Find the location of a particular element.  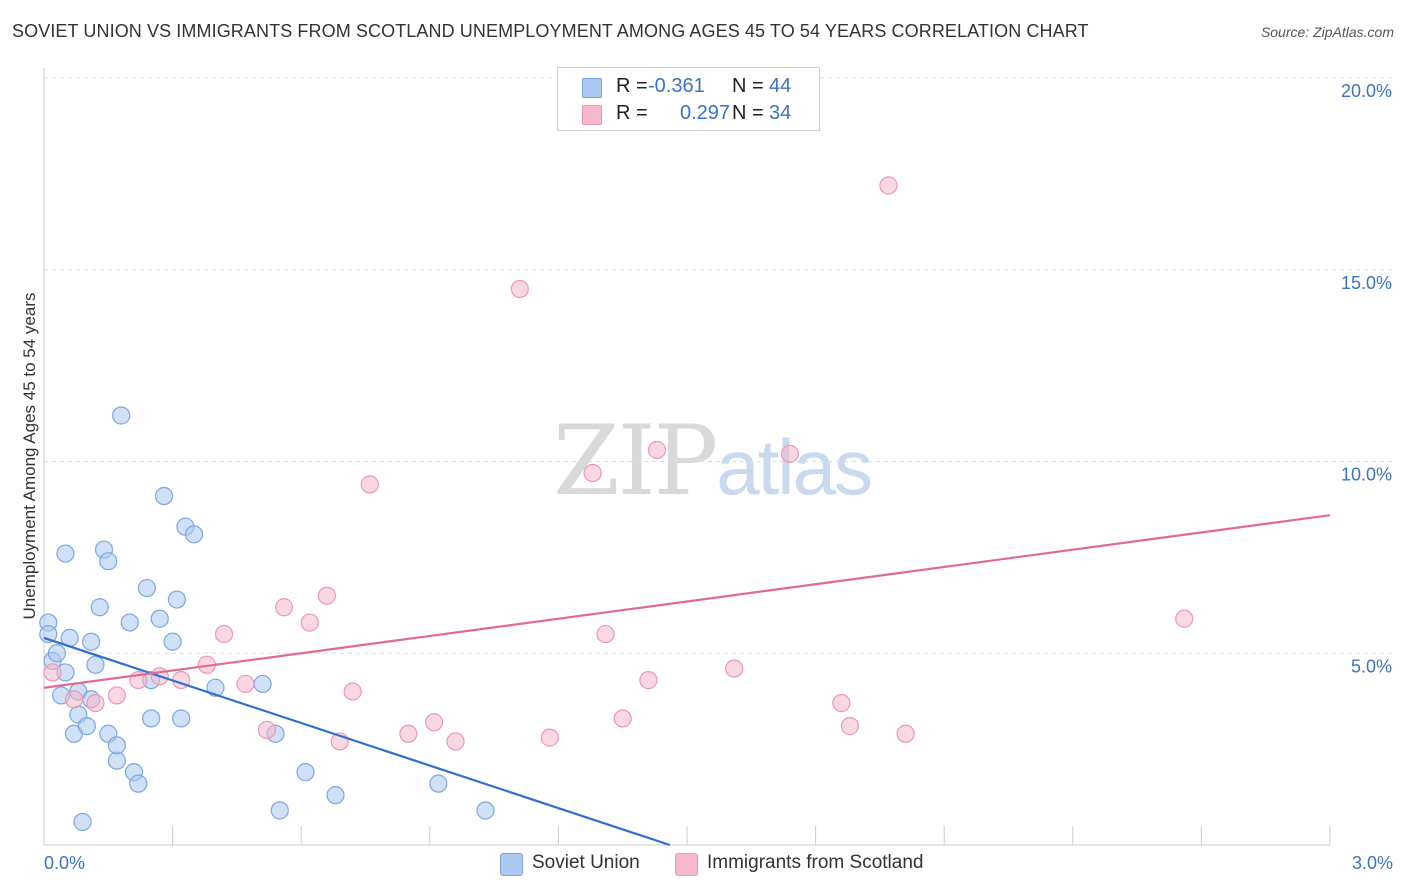

y-tick-label: 5.0% is located at coordinates (1371, 666).